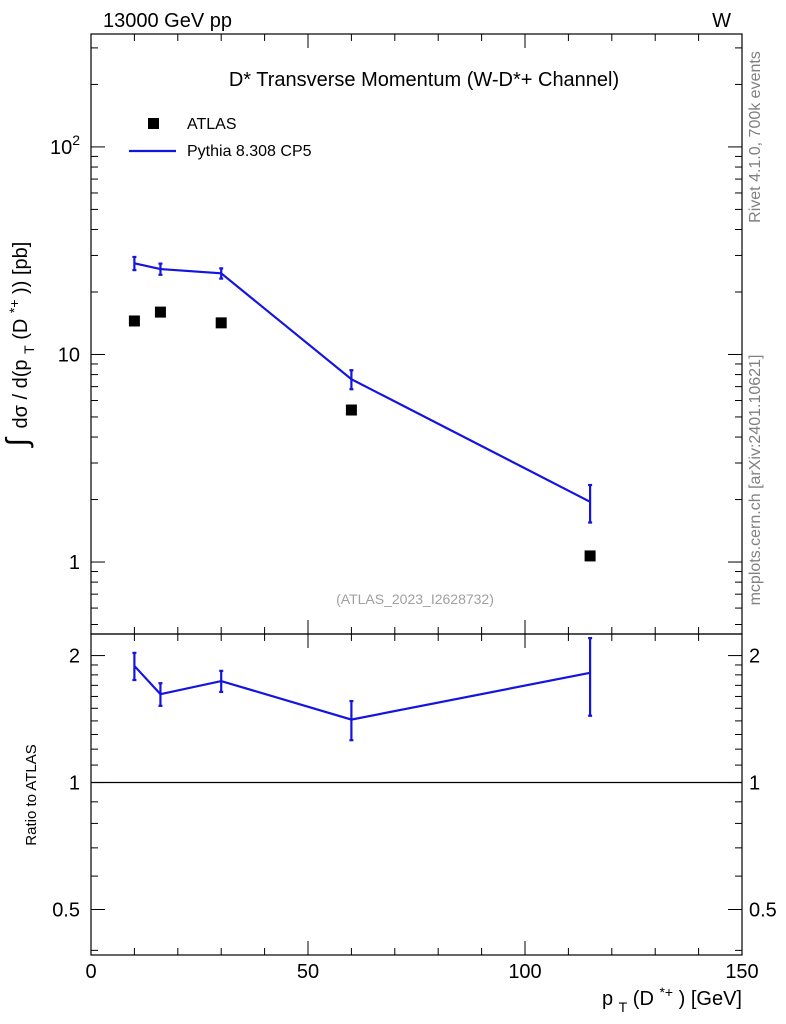 The width and height of the screenshot is (786, 1024). What do you see at coordinates (21, 268) in the screenshot?
I see `y-axis-label-tail: )) [pb]` at bounding box center [21, 268].